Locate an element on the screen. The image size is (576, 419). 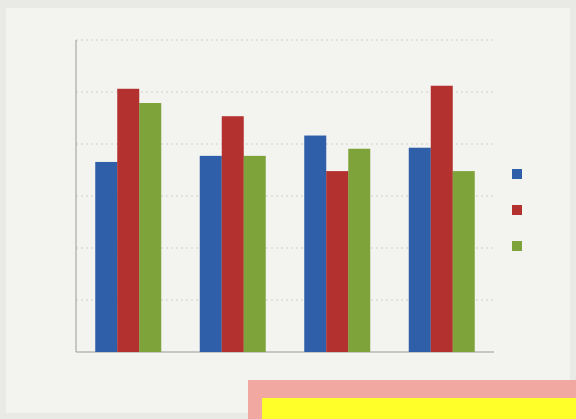
highlight-box is located at coordinates (419, 408).